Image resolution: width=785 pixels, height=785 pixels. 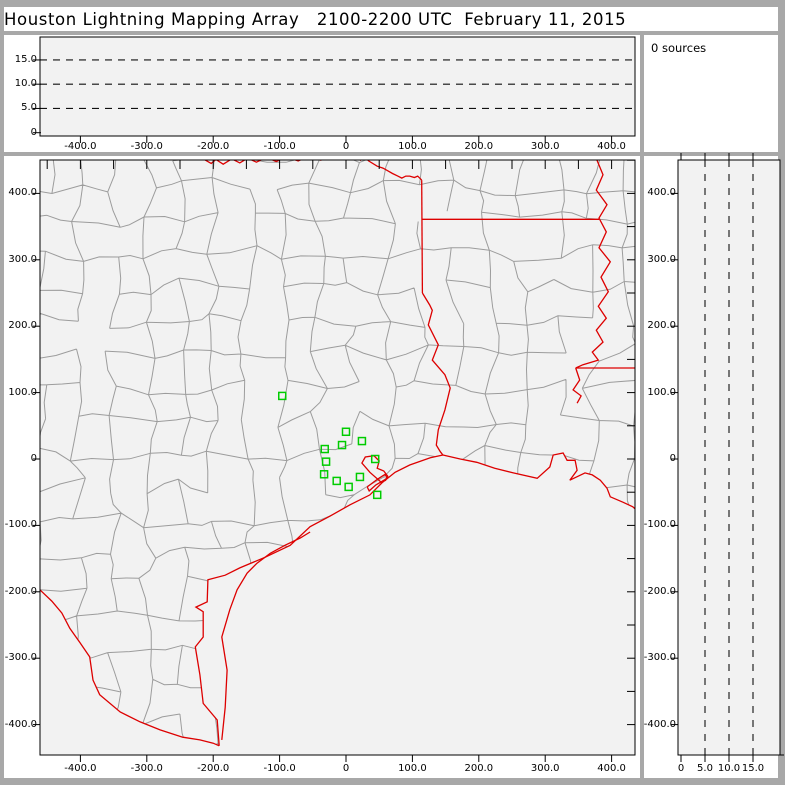 What do you see at coordinates (679, 48) in the screenshot?
I see `source-count-label: 0 sources` at bounding box center [679, 48].